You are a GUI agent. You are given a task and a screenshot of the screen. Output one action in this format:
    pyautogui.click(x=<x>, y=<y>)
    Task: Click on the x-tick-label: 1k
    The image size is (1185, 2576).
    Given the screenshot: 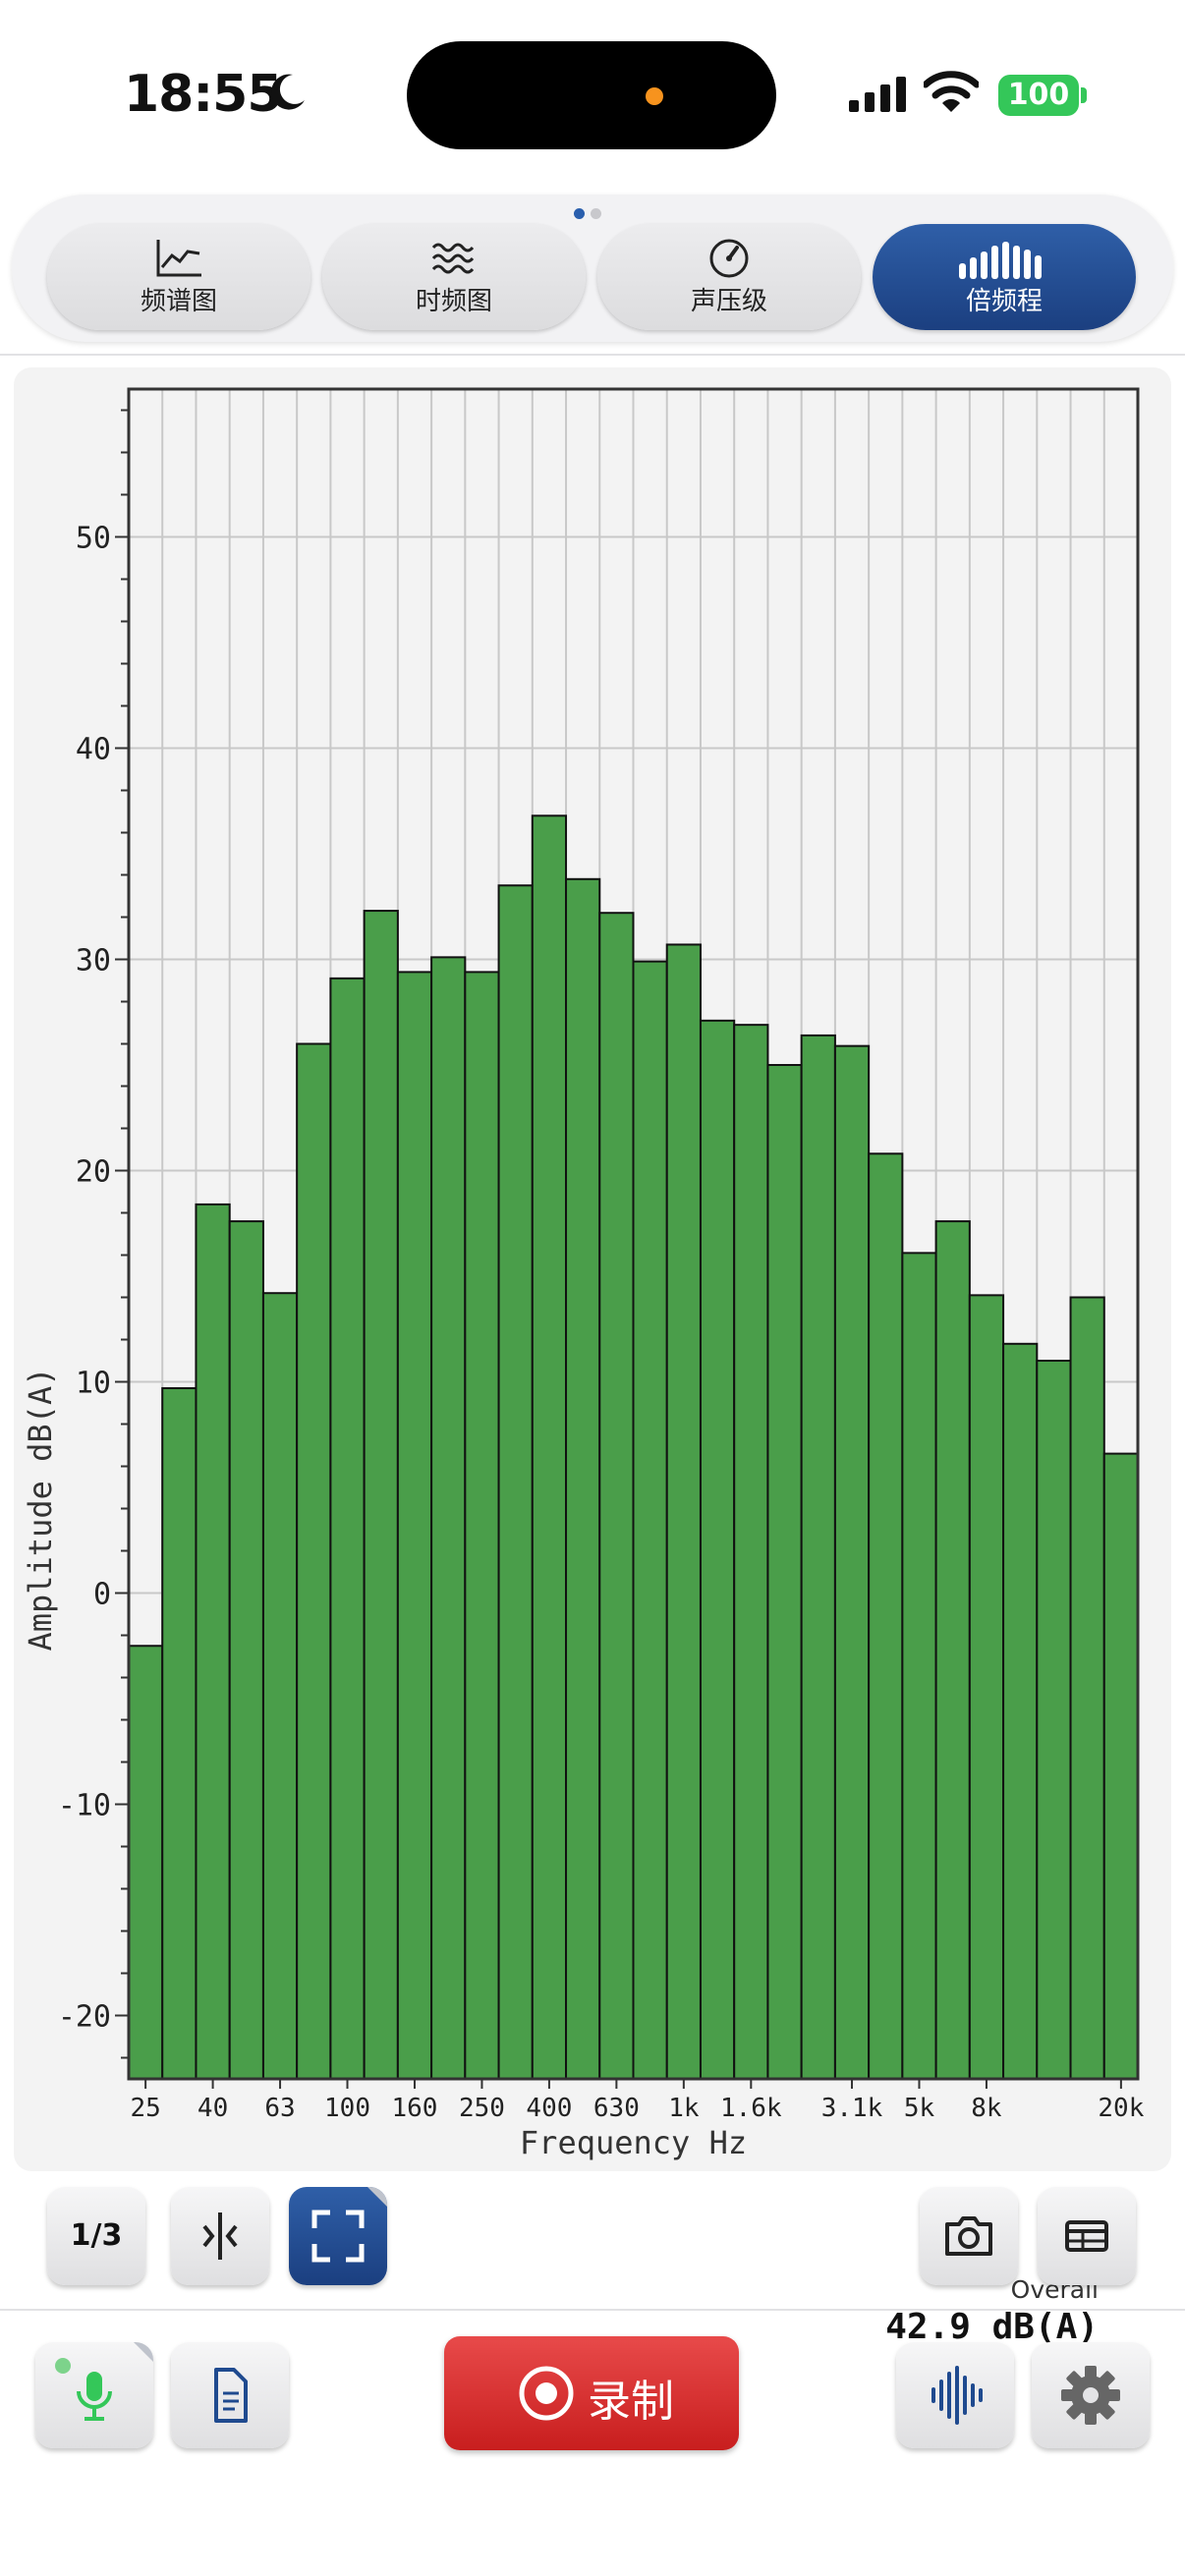 What is the action you would take?
    pyautogui.click(x=684, y=2108)
    